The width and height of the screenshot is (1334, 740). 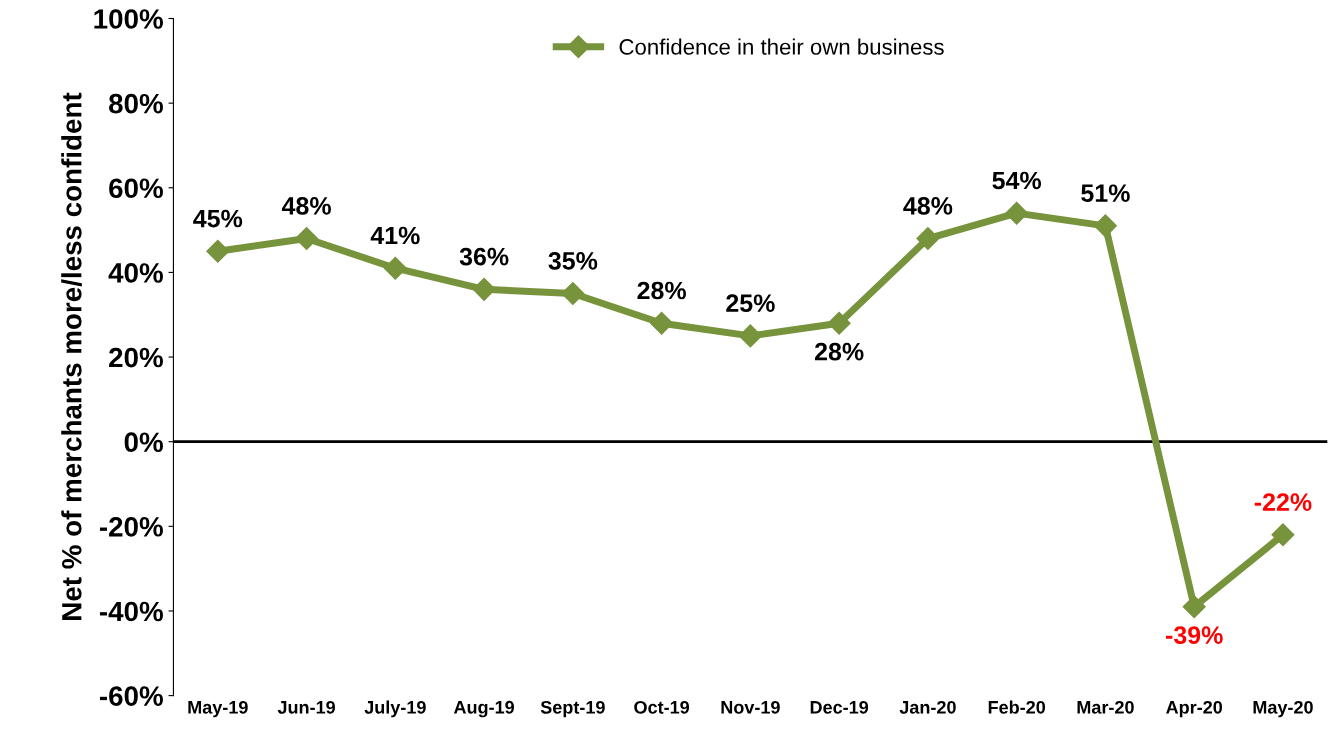 What do you see at coordinates (71, 356) in the screenshot?
I see `y-axis-title: Net % of merchants more/less confident` at bounding box center [71, 356].